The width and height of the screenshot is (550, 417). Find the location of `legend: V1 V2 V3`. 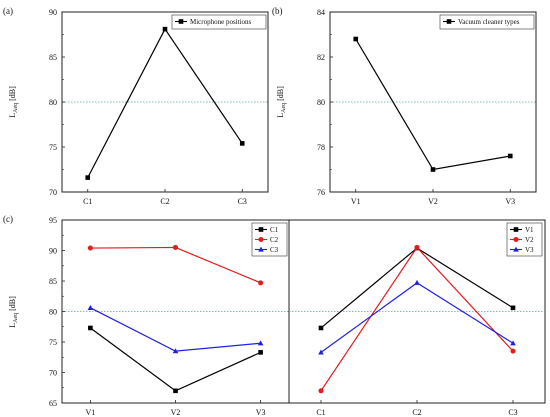

legend: V1 V2 V3 is located at coordinates (524, 239).